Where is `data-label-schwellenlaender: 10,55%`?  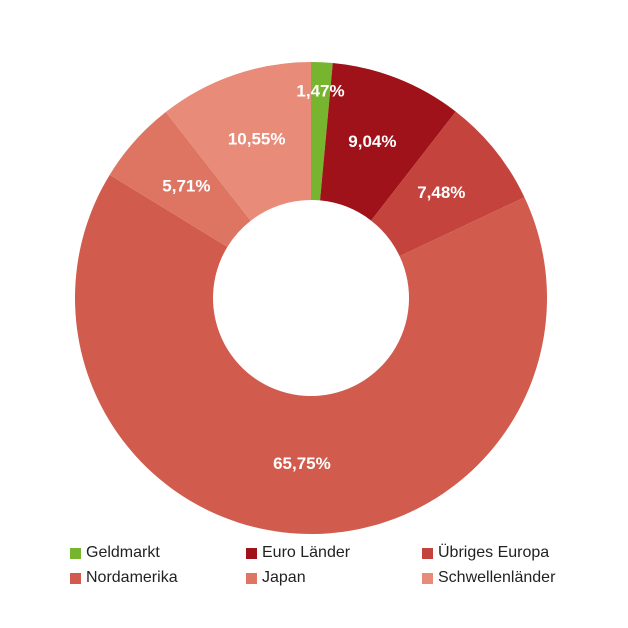
data-label-schwellenlaender: 10,55% is located at coordinates (257, 139).